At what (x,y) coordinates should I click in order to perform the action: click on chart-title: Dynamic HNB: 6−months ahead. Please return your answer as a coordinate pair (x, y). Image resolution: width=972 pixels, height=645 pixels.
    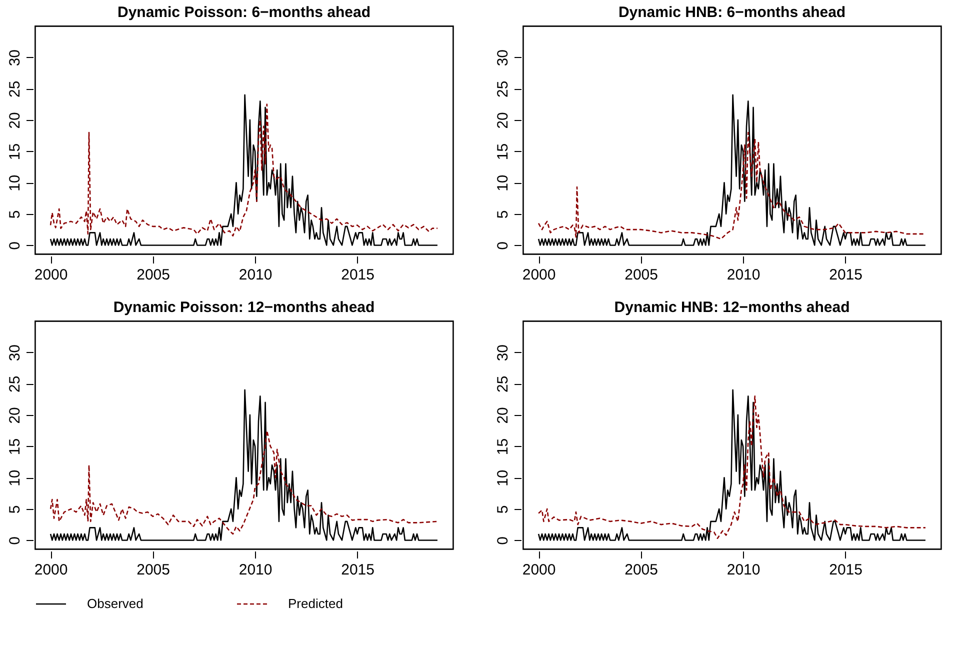
    Looking at the image, I should click on (732, 12).